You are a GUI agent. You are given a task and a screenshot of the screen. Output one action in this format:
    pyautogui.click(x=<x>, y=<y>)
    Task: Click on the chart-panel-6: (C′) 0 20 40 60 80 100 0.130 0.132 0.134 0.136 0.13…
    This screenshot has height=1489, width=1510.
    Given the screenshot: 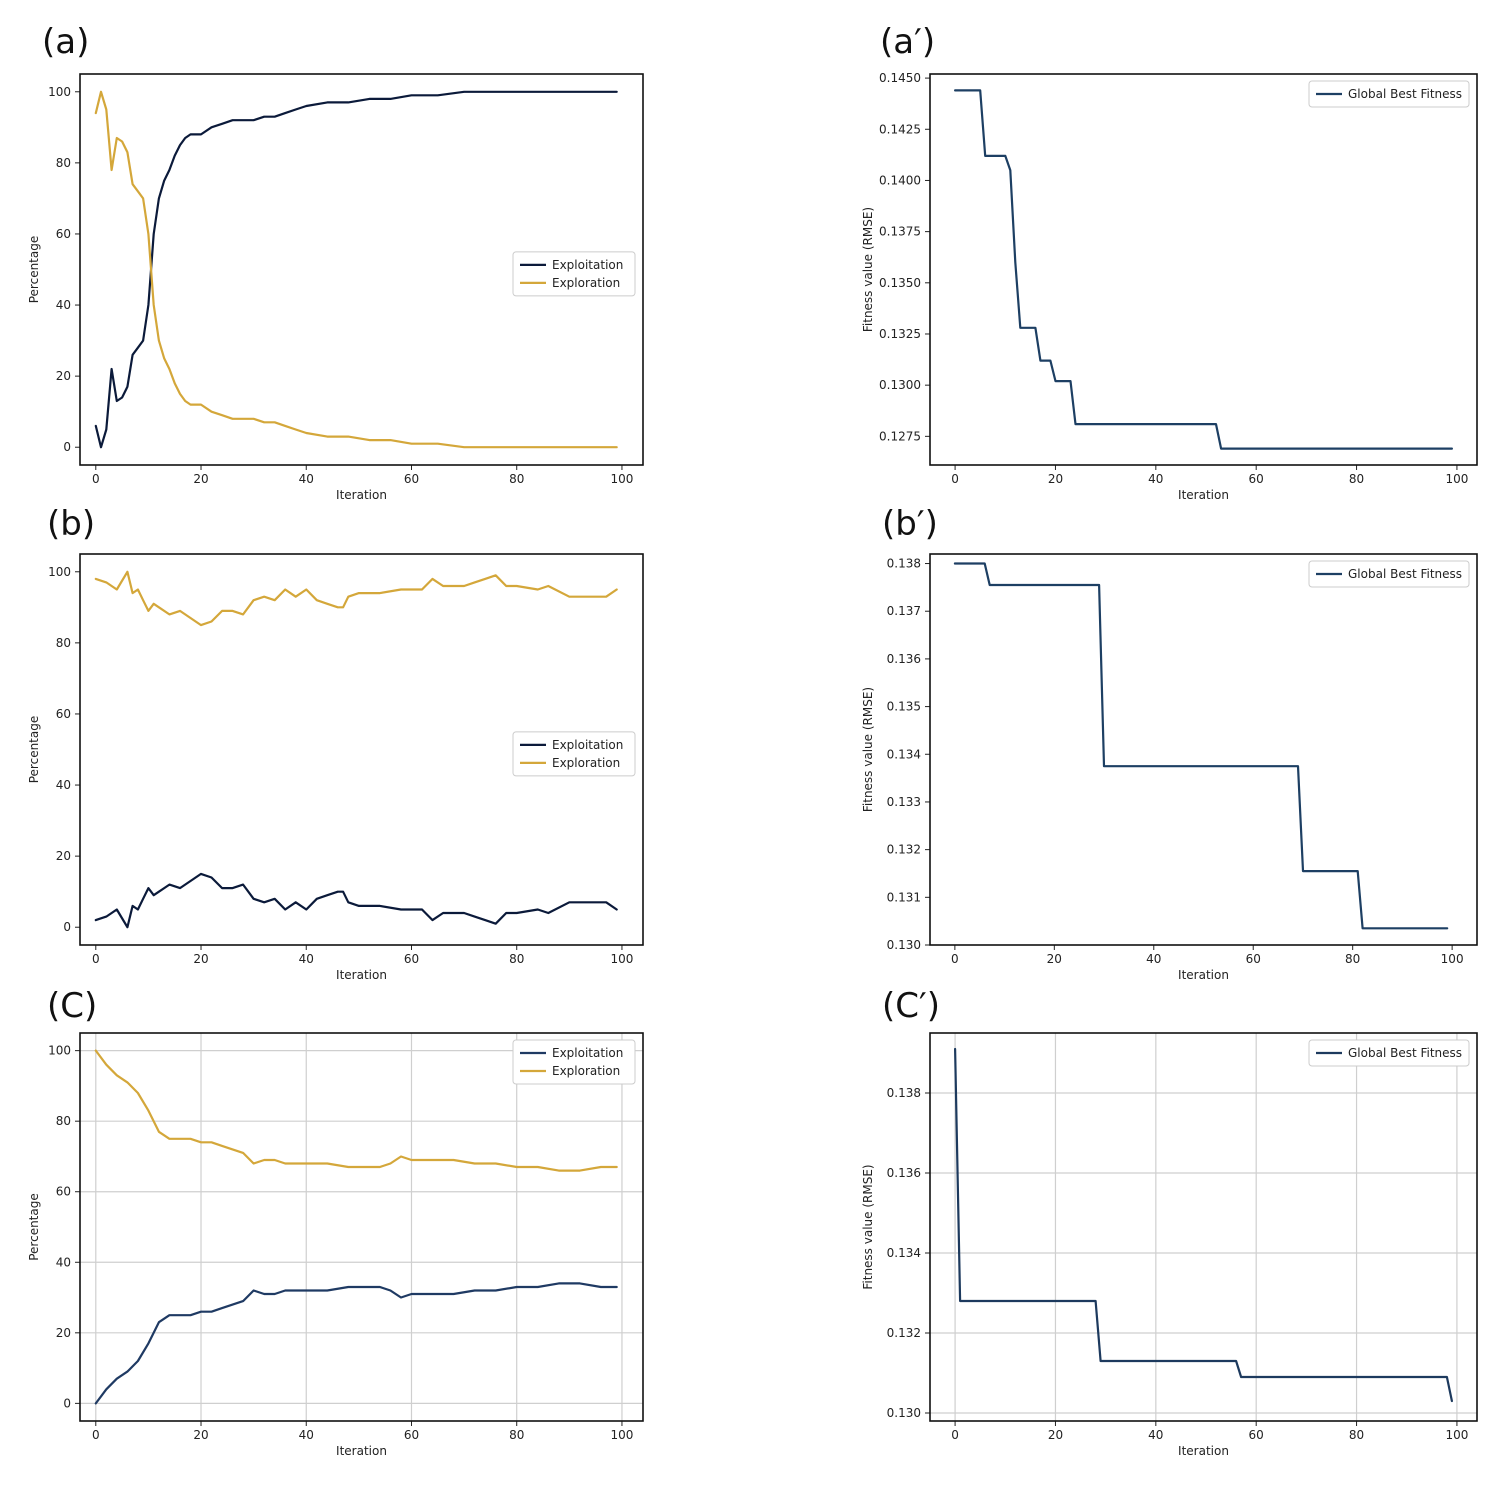 What is the action you would take?
    pyautogui.click(x=1169, y=1222)
    